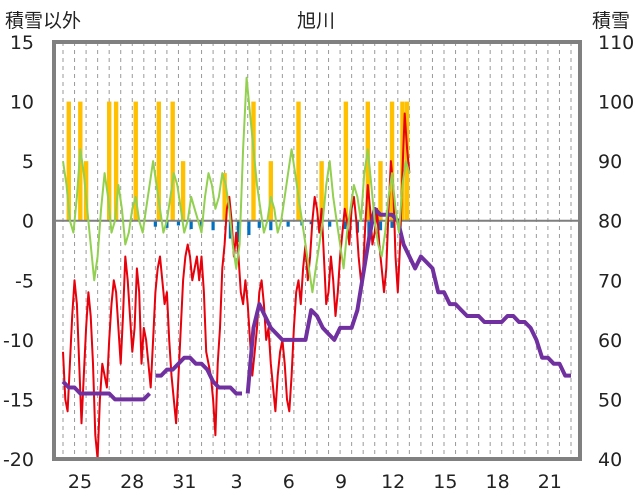  What do you see at coordinates (445, 482) in the screenshot?
I see `x-tick-label: 15` at bounding box center [445, 482].